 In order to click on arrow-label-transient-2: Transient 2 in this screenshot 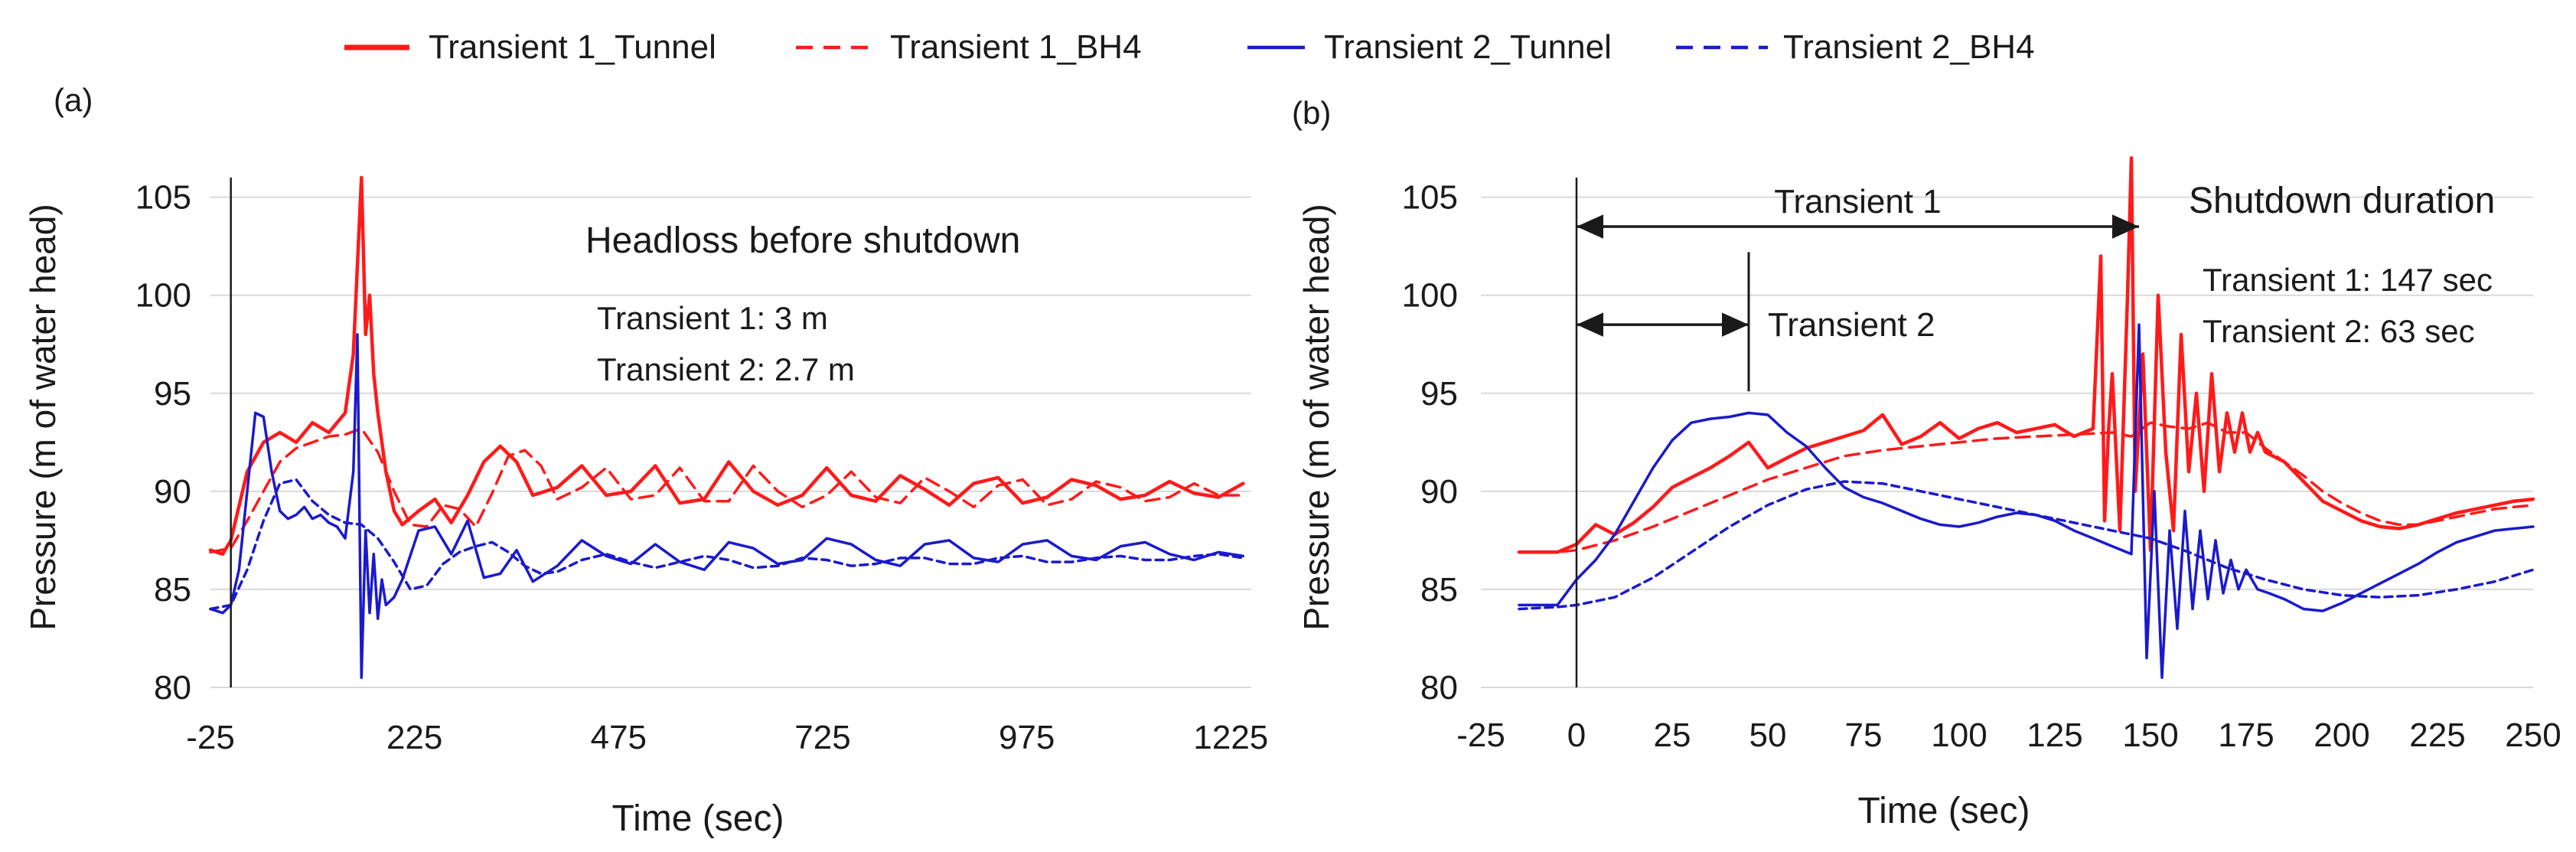, I will do `click(1851, 325)`.